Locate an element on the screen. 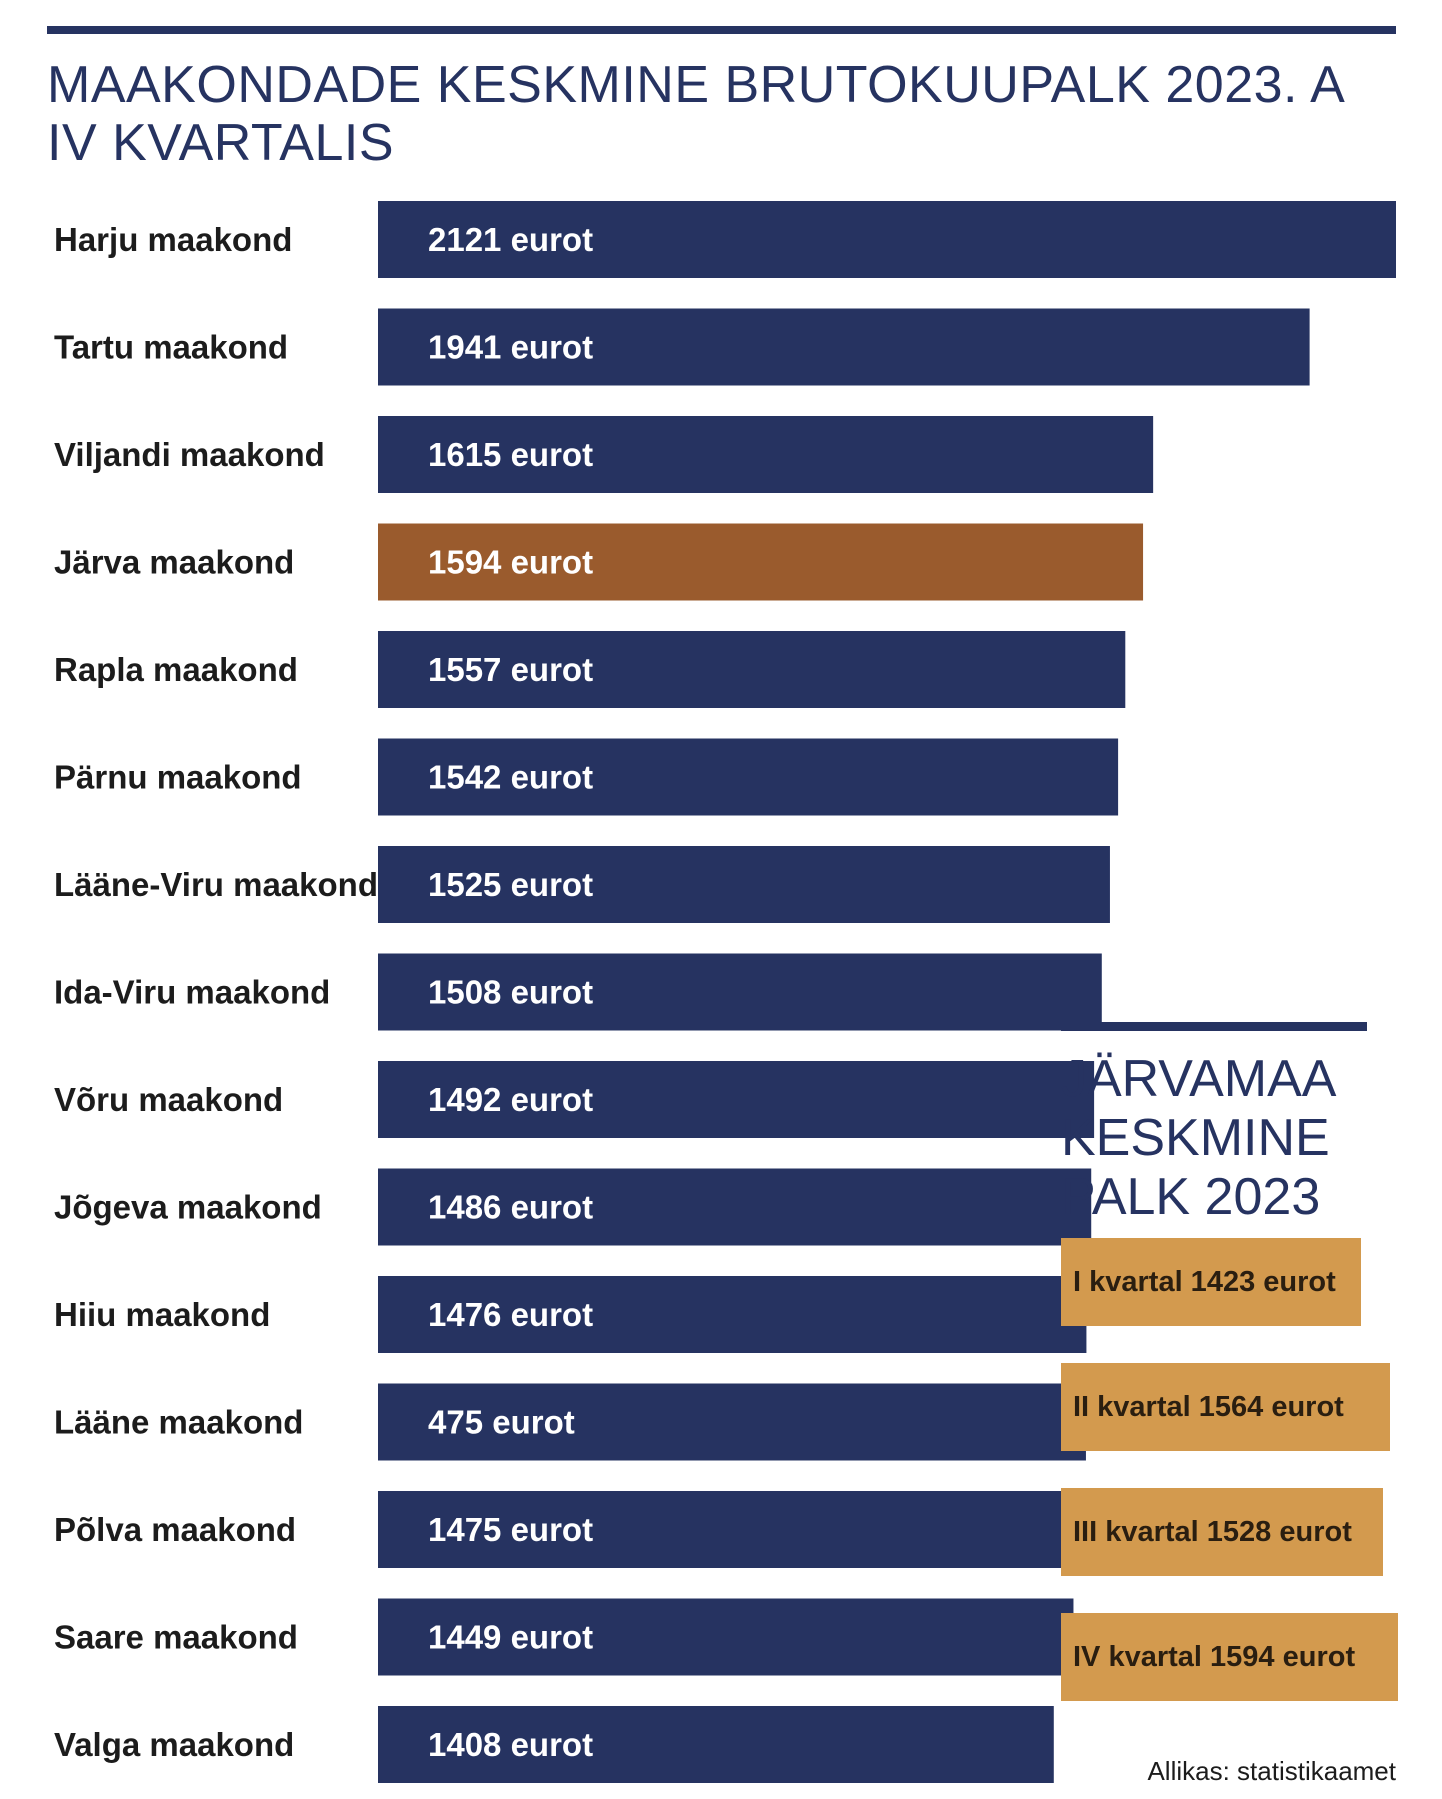 The height and width of the screenshot is (1799, 1442). category-label: Pärnu maakond is located at coordinates (178, 777).